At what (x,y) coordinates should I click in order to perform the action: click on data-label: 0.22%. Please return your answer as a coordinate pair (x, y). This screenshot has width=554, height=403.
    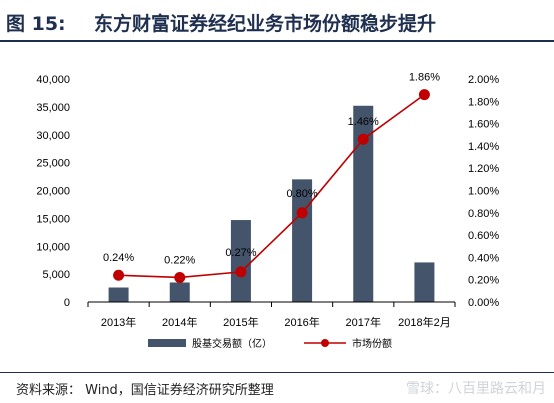
    Looking at the image, I should click on (179, 260).